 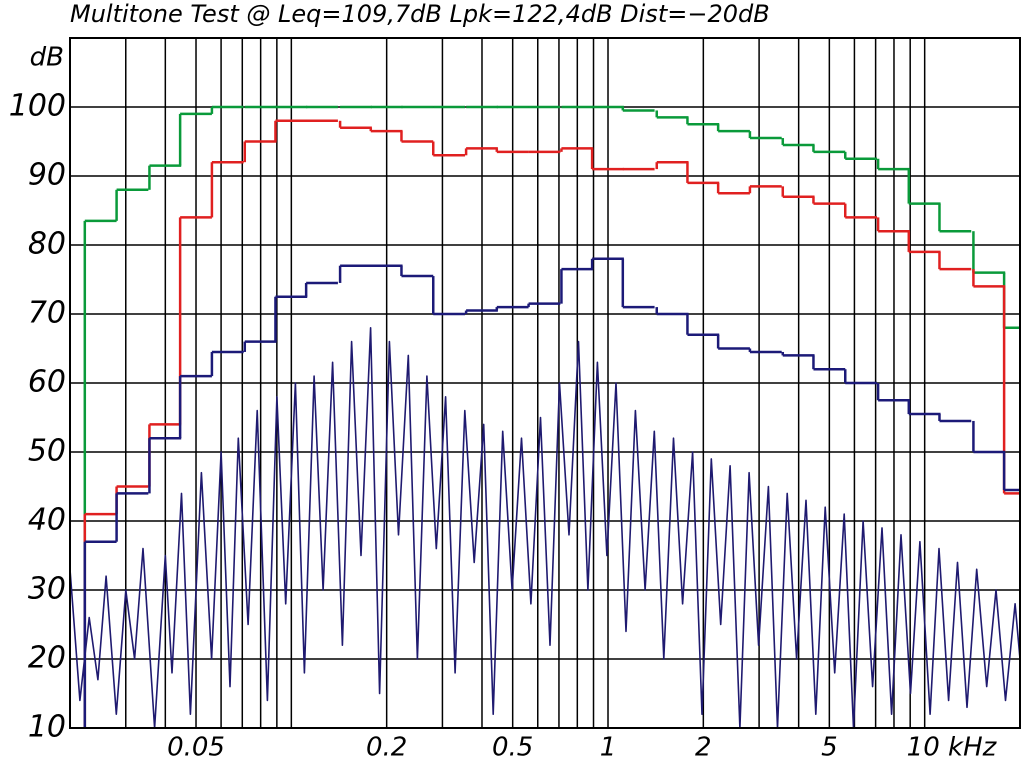 What do you see at coordinates (47, 58) in the screenshot?
I see `y-axis-label: dB` at bounding box center [47, 58].